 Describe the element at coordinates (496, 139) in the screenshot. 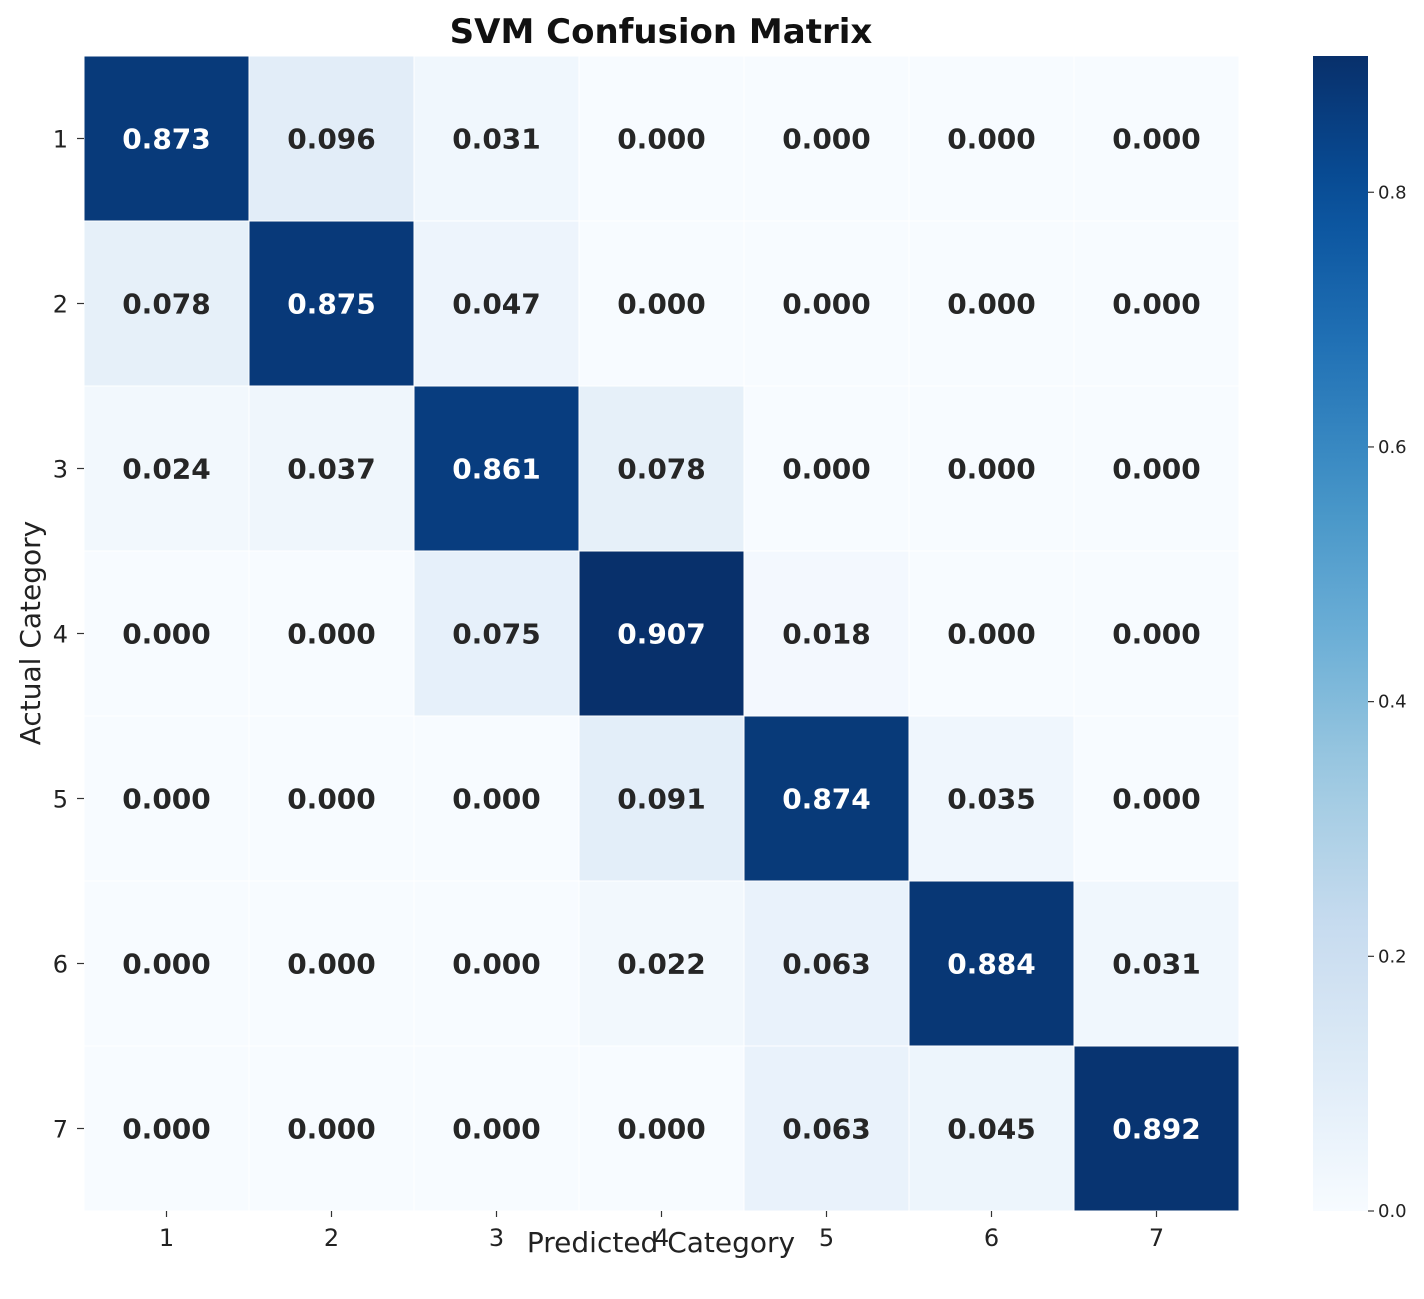

I see `cell-value-r1-c3: 0.031` at that location.